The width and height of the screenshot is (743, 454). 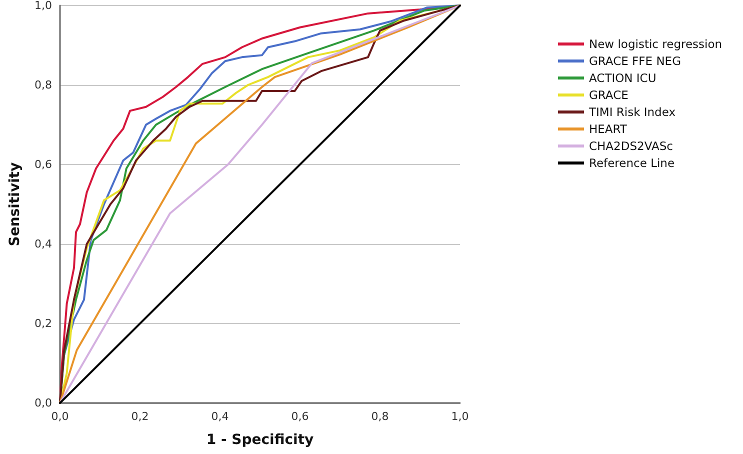 I want to click on y-tick-label: 0,6, so click(x=43, y=164).